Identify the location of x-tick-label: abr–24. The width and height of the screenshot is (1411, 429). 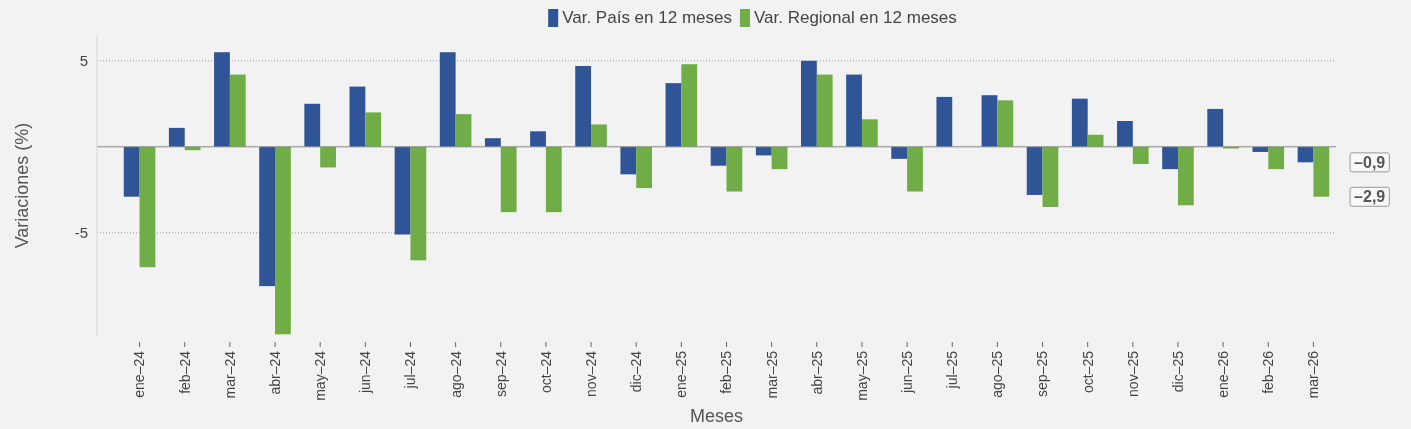
(274, 372).